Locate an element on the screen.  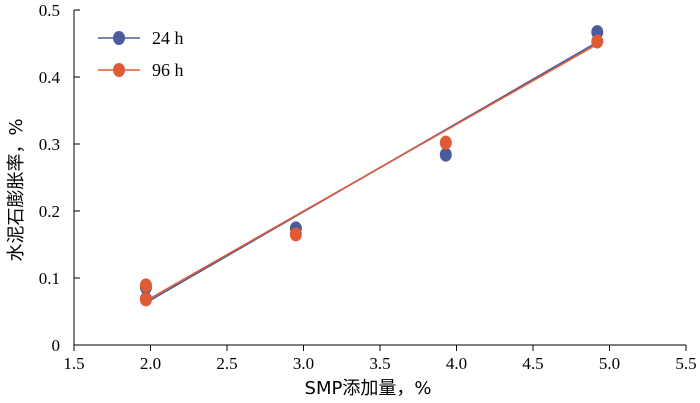
x-tick-label: 4.0 is located at coordinates (456, 363).